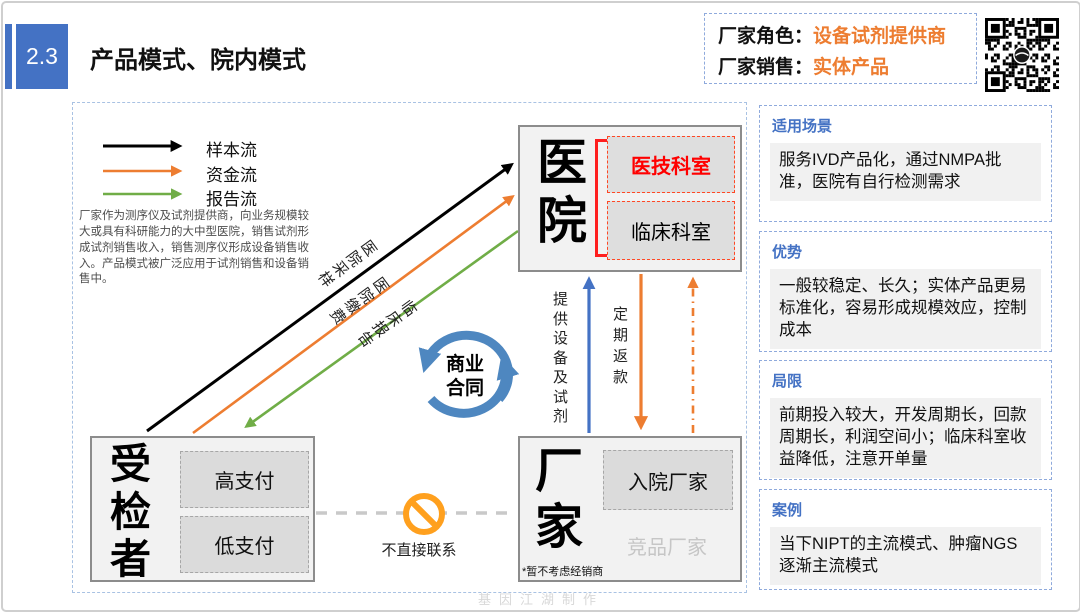  Describe the element at coordinates (559, 499) in the screenshot. I see `manufacturer-name: 厂家` at that location.